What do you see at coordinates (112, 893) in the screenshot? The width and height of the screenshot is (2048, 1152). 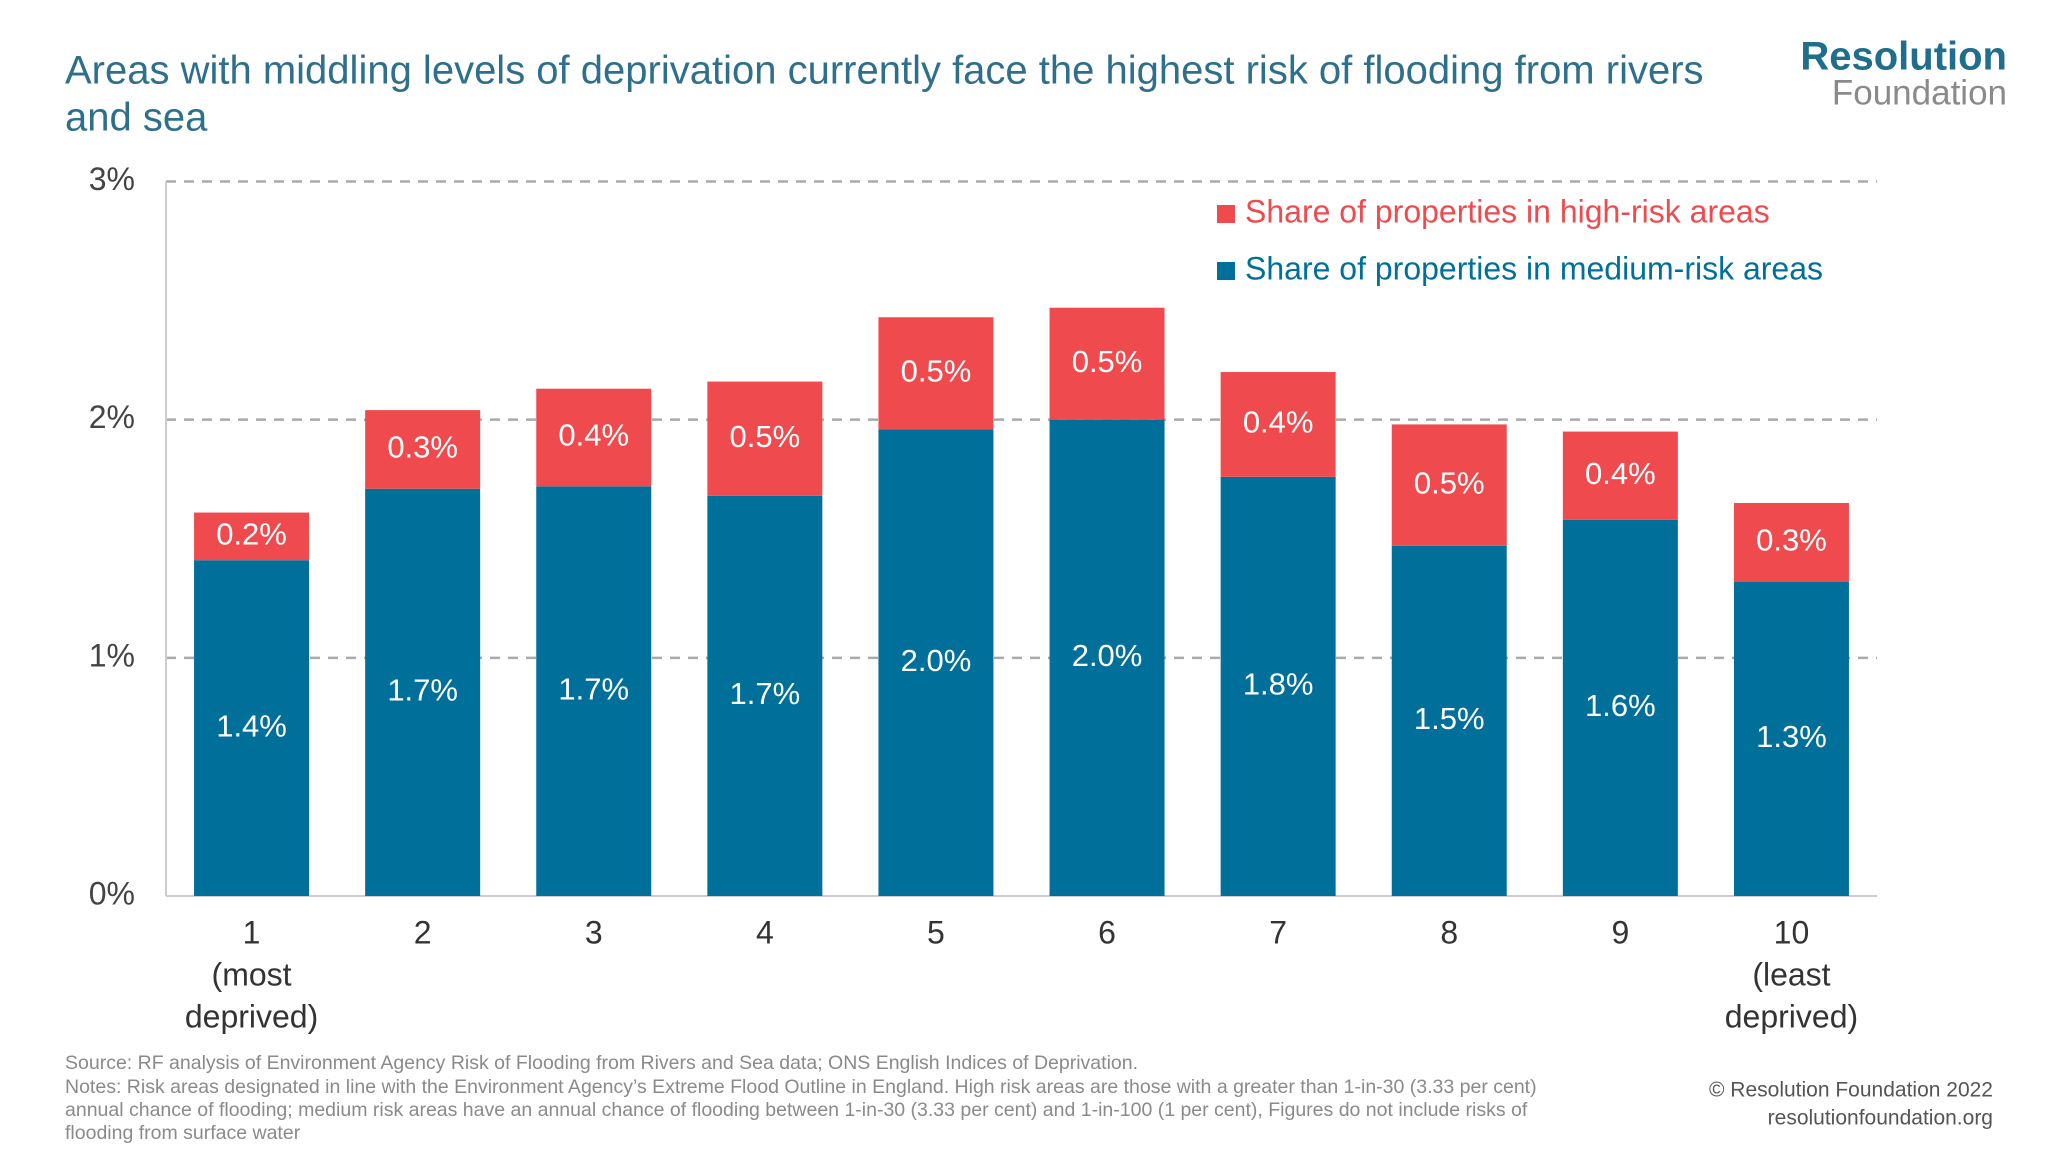 I see `y-tick-label: 0%` at bounding box center [112, 893].